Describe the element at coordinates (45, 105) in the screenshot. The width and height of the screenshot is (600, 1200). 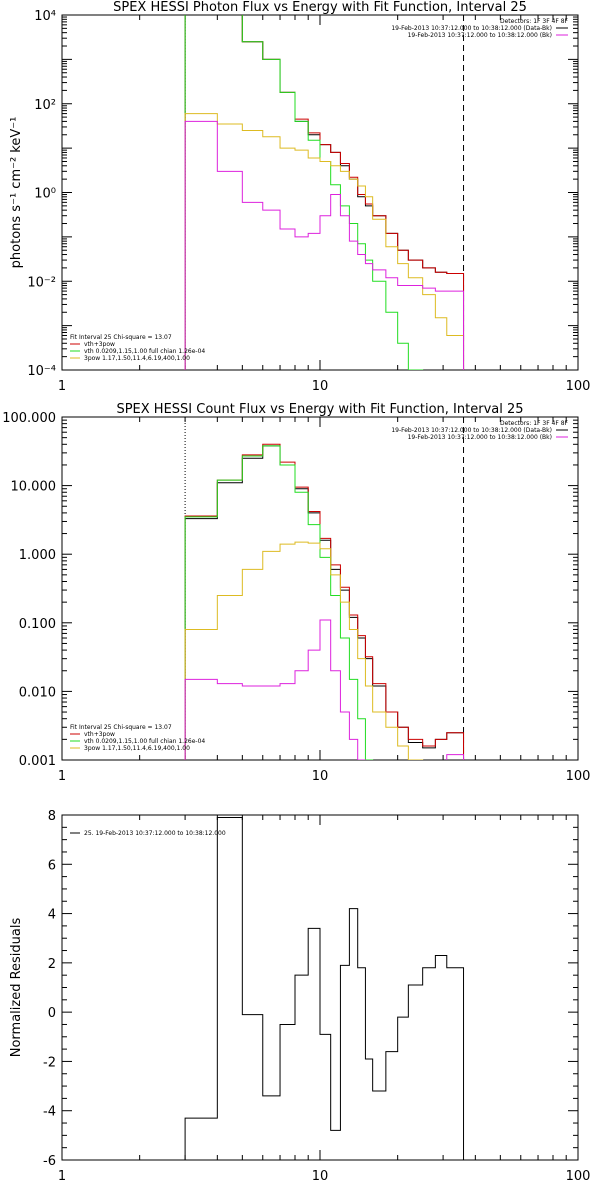
I see `y-tick-label: 10²` at that location.